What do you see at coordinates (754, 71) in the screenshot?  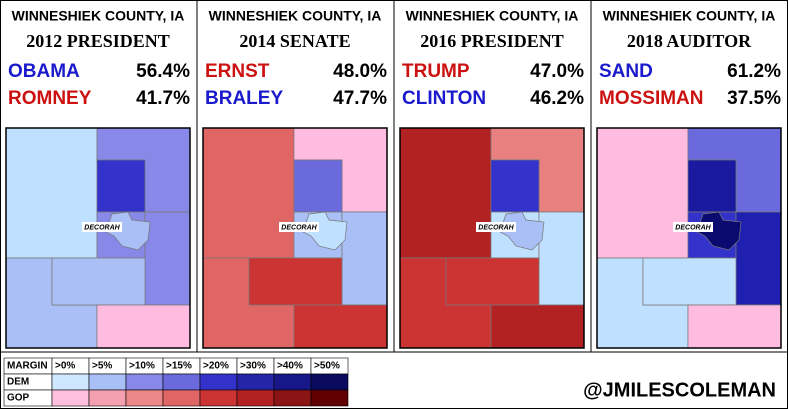 I see `candidate-pct: 61.2%` at bounding box center [754, 71].